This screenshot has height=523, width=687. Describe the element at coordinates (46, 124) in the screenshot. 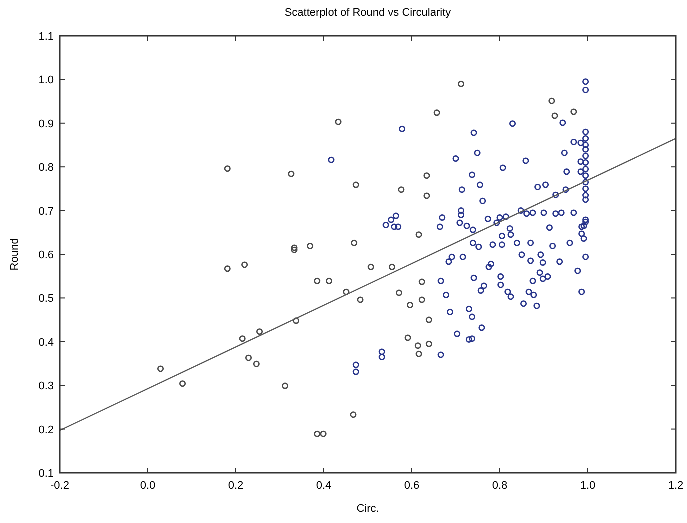

I see `y-tick-label: 0.9` at that location.